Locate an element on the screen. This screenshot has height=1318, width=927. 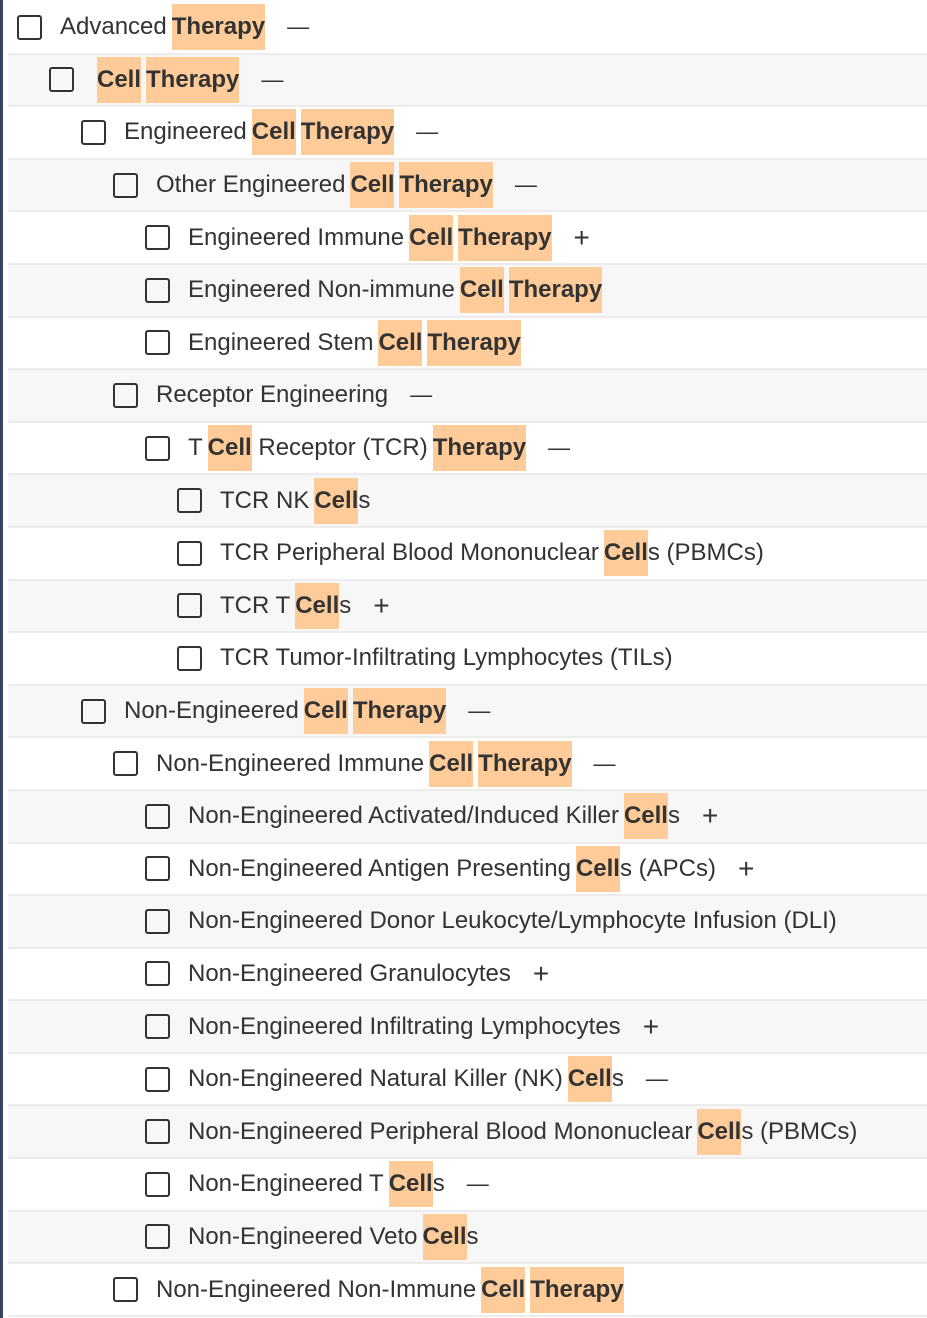
label-text: TCR T is located at coordinates (255, 605).